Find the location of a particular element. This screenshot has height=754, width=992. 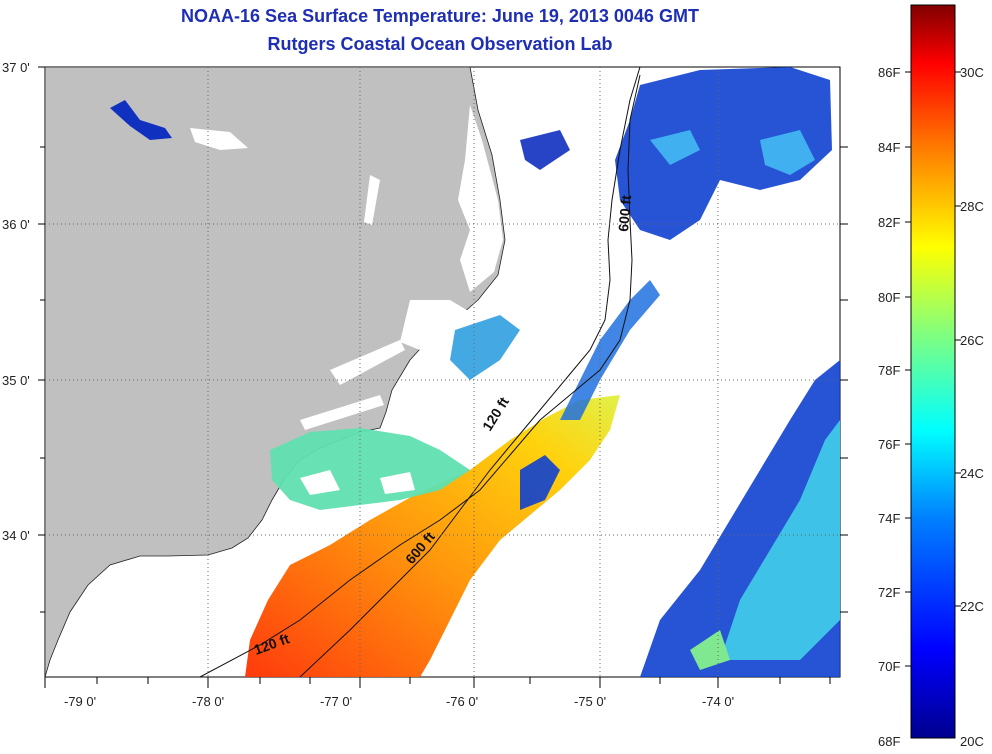

colorbar-c-label: 28C is located at coordinates (972, 206).